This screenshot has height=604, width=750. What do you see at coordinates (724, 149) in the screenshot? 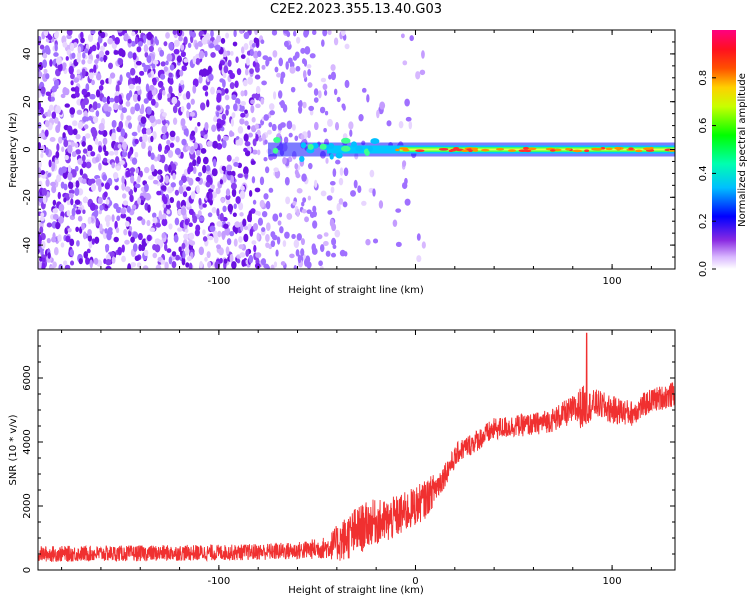
I see `colorbar-gradient` at bounding box center [724, 149].